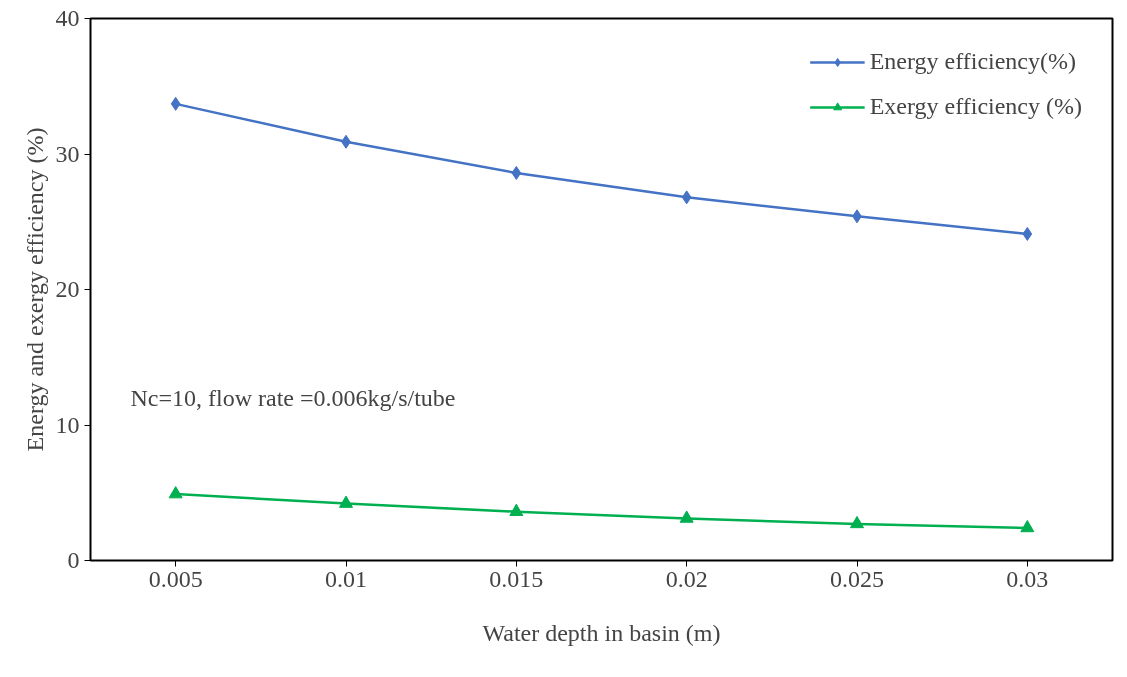  I want to click on x-tick-label: 0.03, so click(1027, 578).